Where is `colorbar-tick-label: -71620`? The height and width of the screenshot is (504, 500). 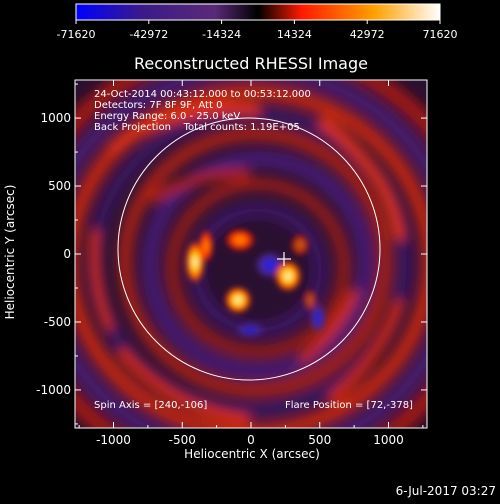 colorbar-tick-label: -71620 is located at coordinates (76, 34).